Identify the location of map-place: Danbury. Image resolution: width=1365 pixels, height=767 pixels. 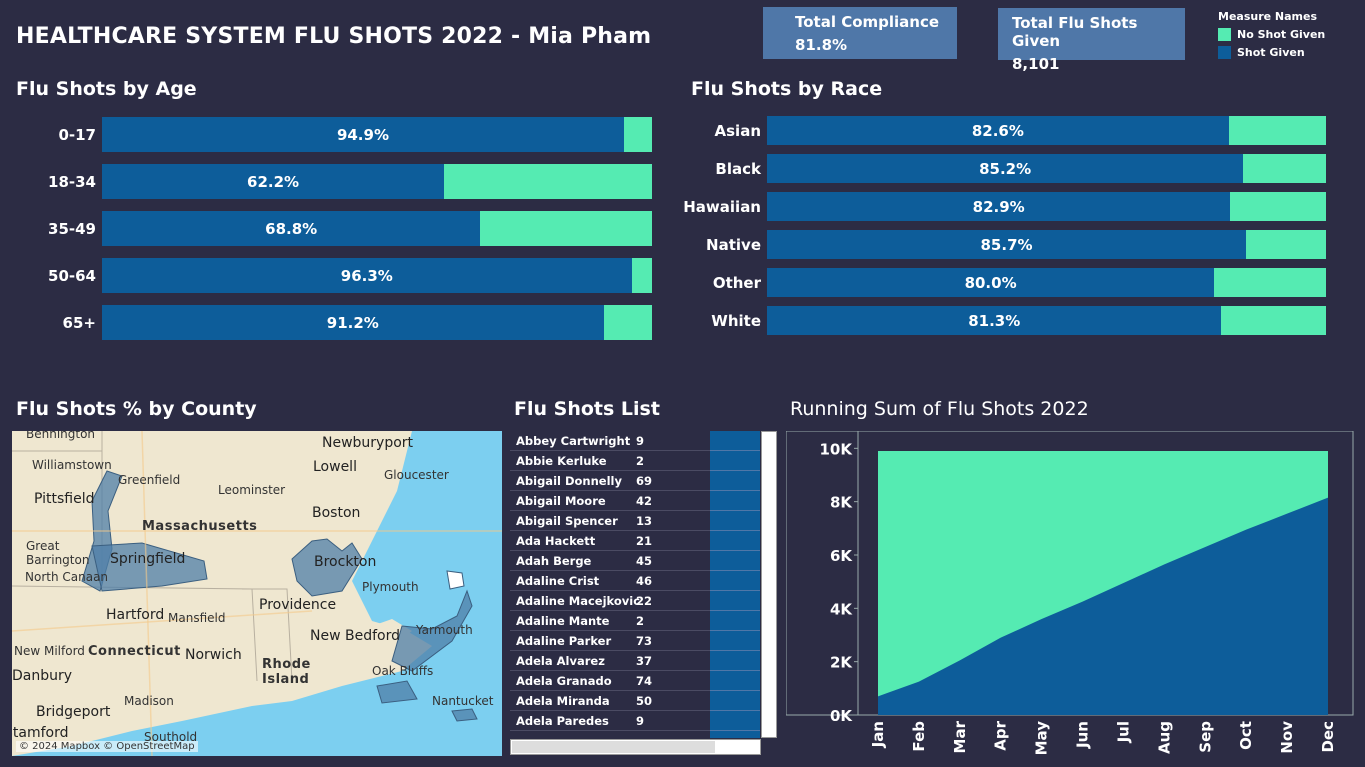
(42, 676).